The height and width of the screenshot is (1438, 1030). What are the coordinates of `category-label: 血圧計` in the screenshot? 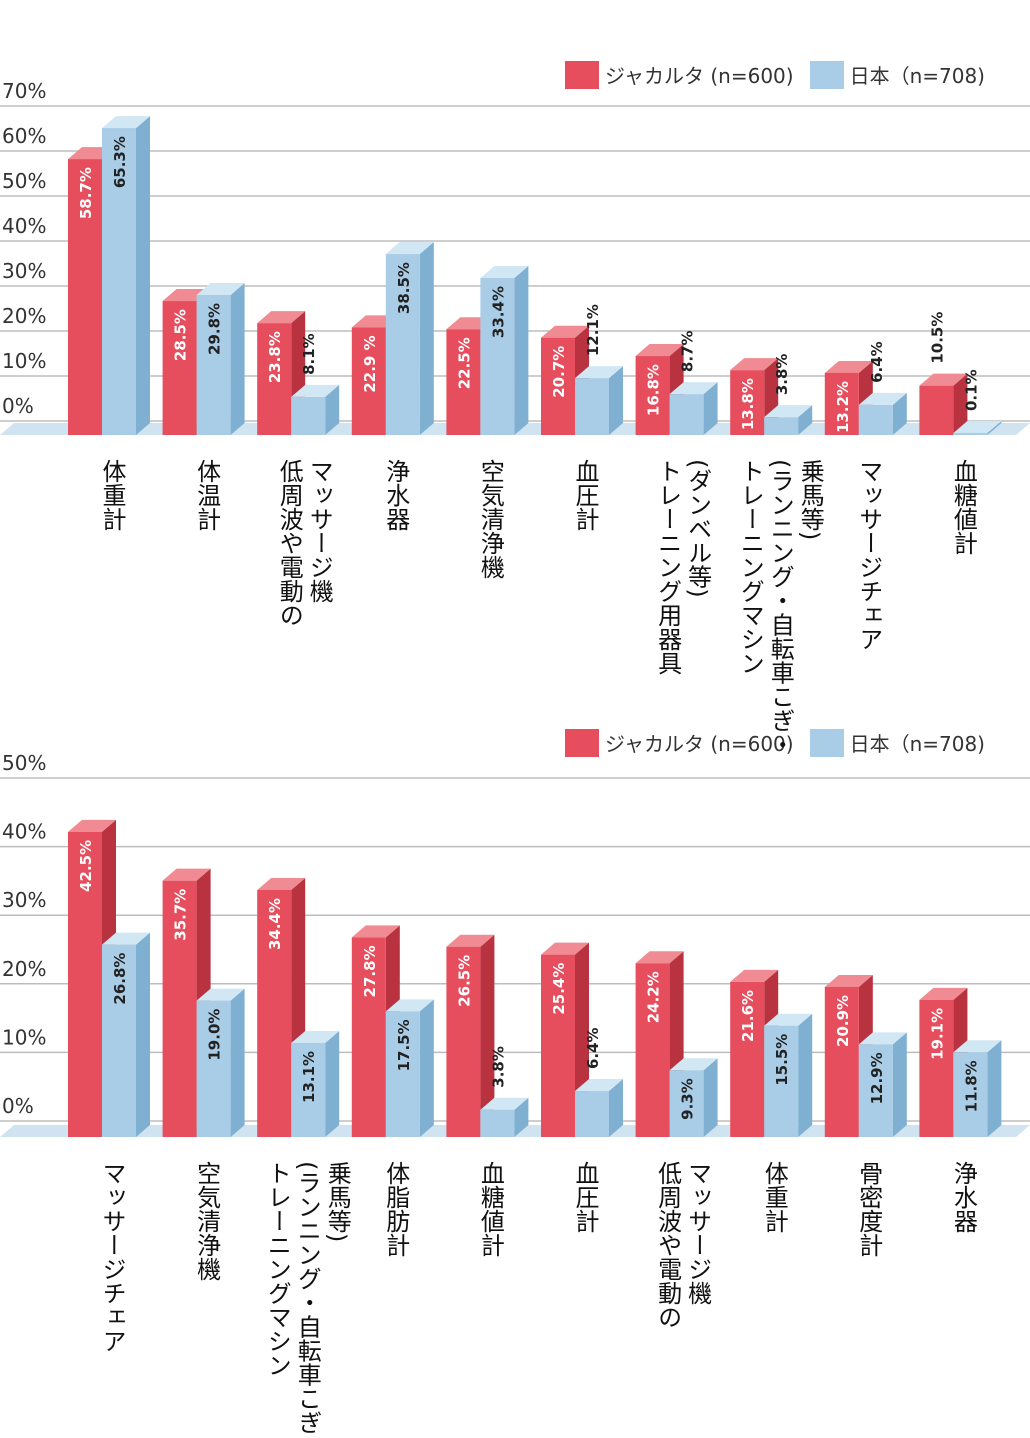 It's located at (585, 495).